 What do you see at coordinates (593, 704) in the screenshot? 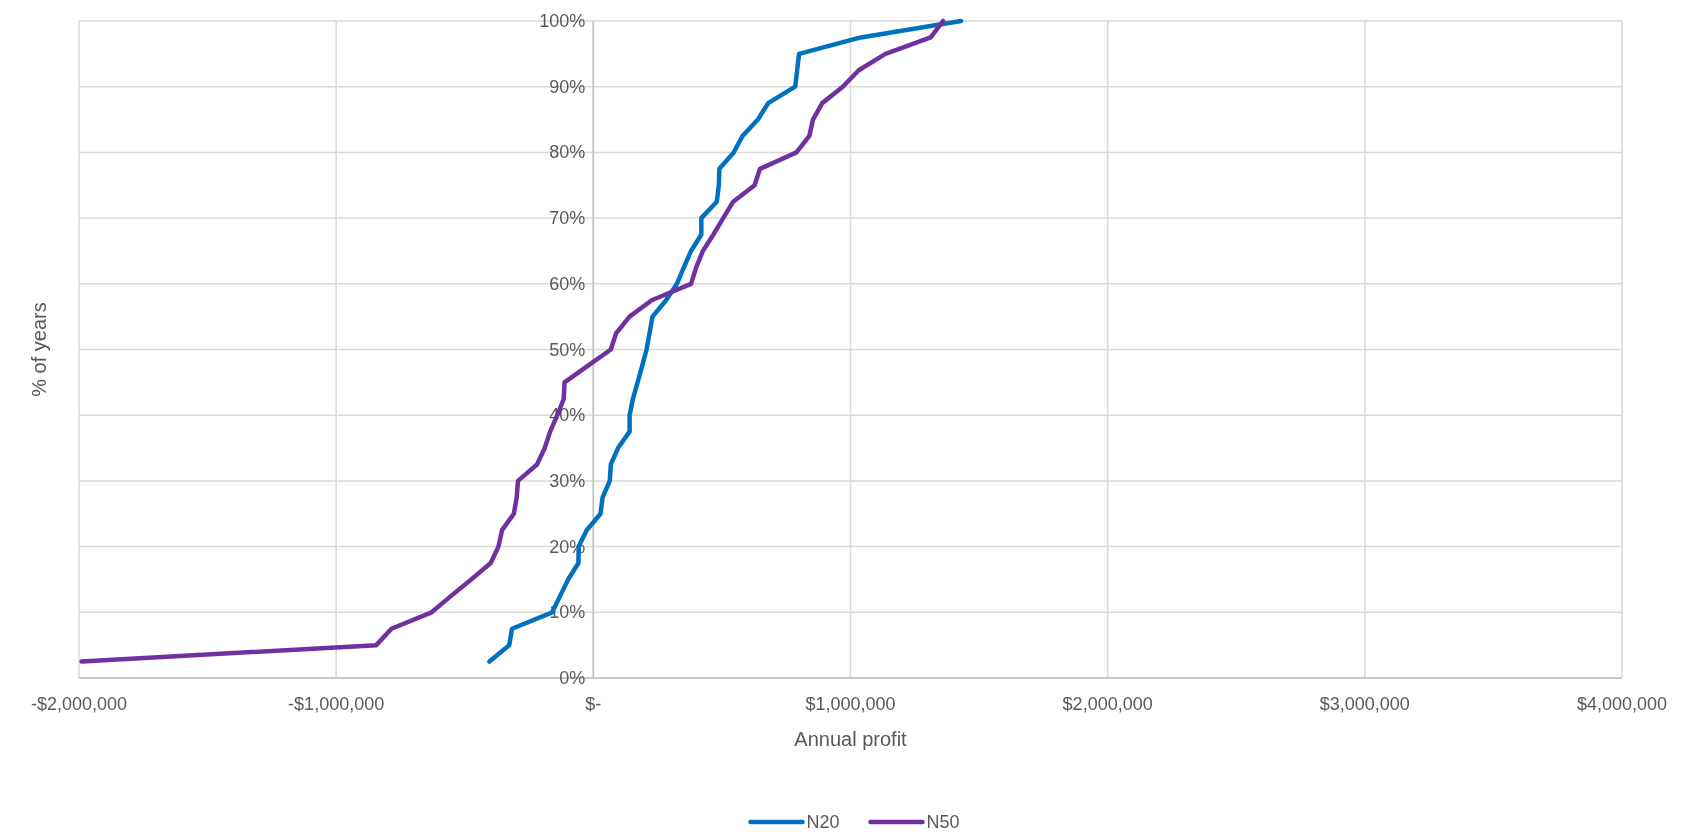
I see `x-tick-label: $-` at bounding box center [593, 704].